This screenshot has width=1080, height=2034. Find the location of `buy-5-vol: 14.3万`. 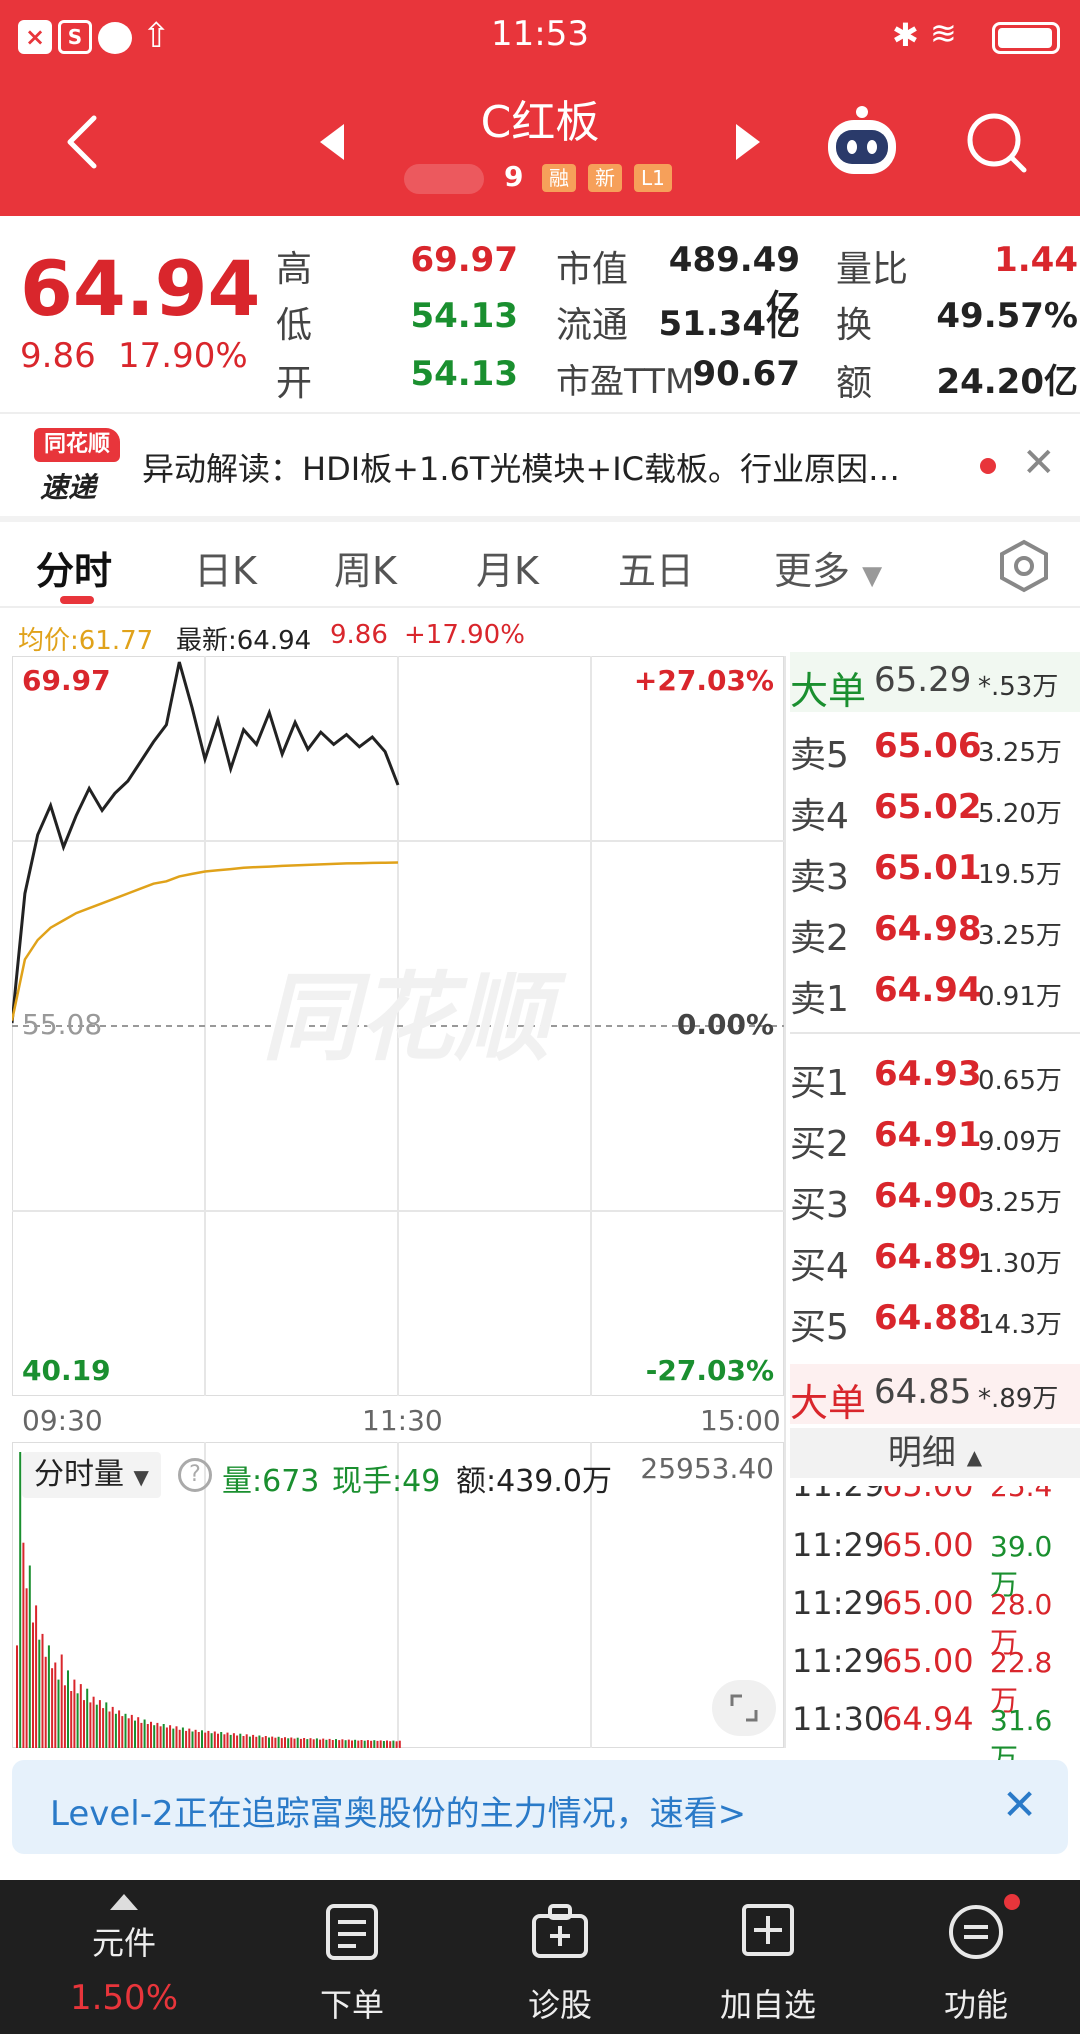

buy-5-vol: 14.3万 is located at coordinates (1020, 1325).